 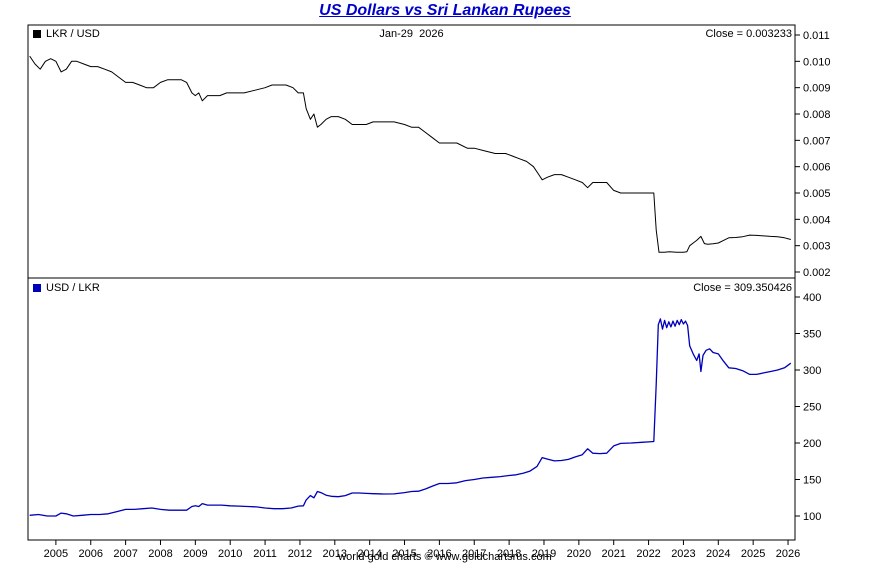 What do you see at coordinates (816, 36) in the screenshot?
I see `y-tick-label: 0.011` at bounding box center [816, 36].